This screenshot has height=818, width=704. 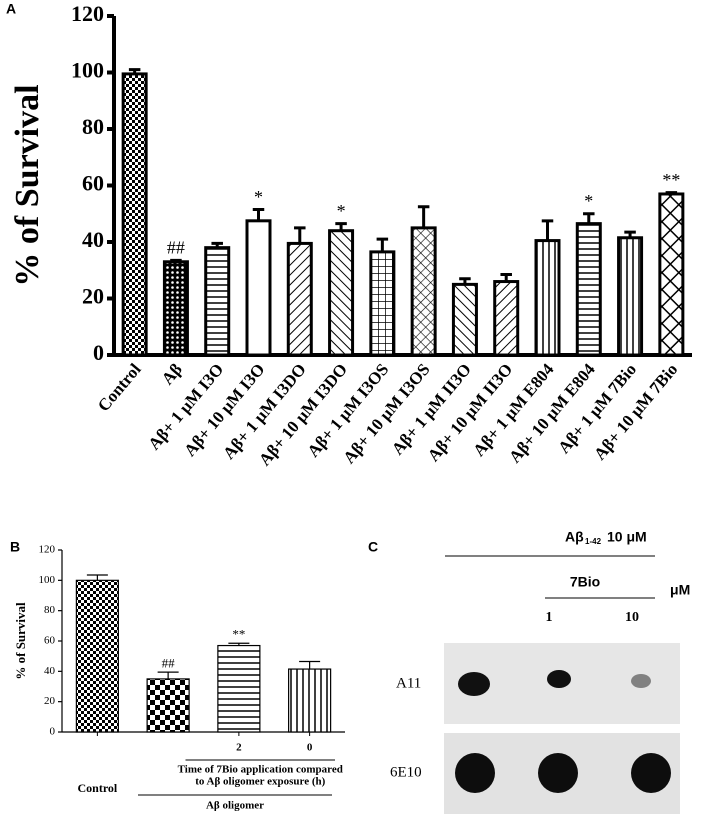 I want to click on panel-label: A, so click(x=11, y=9).